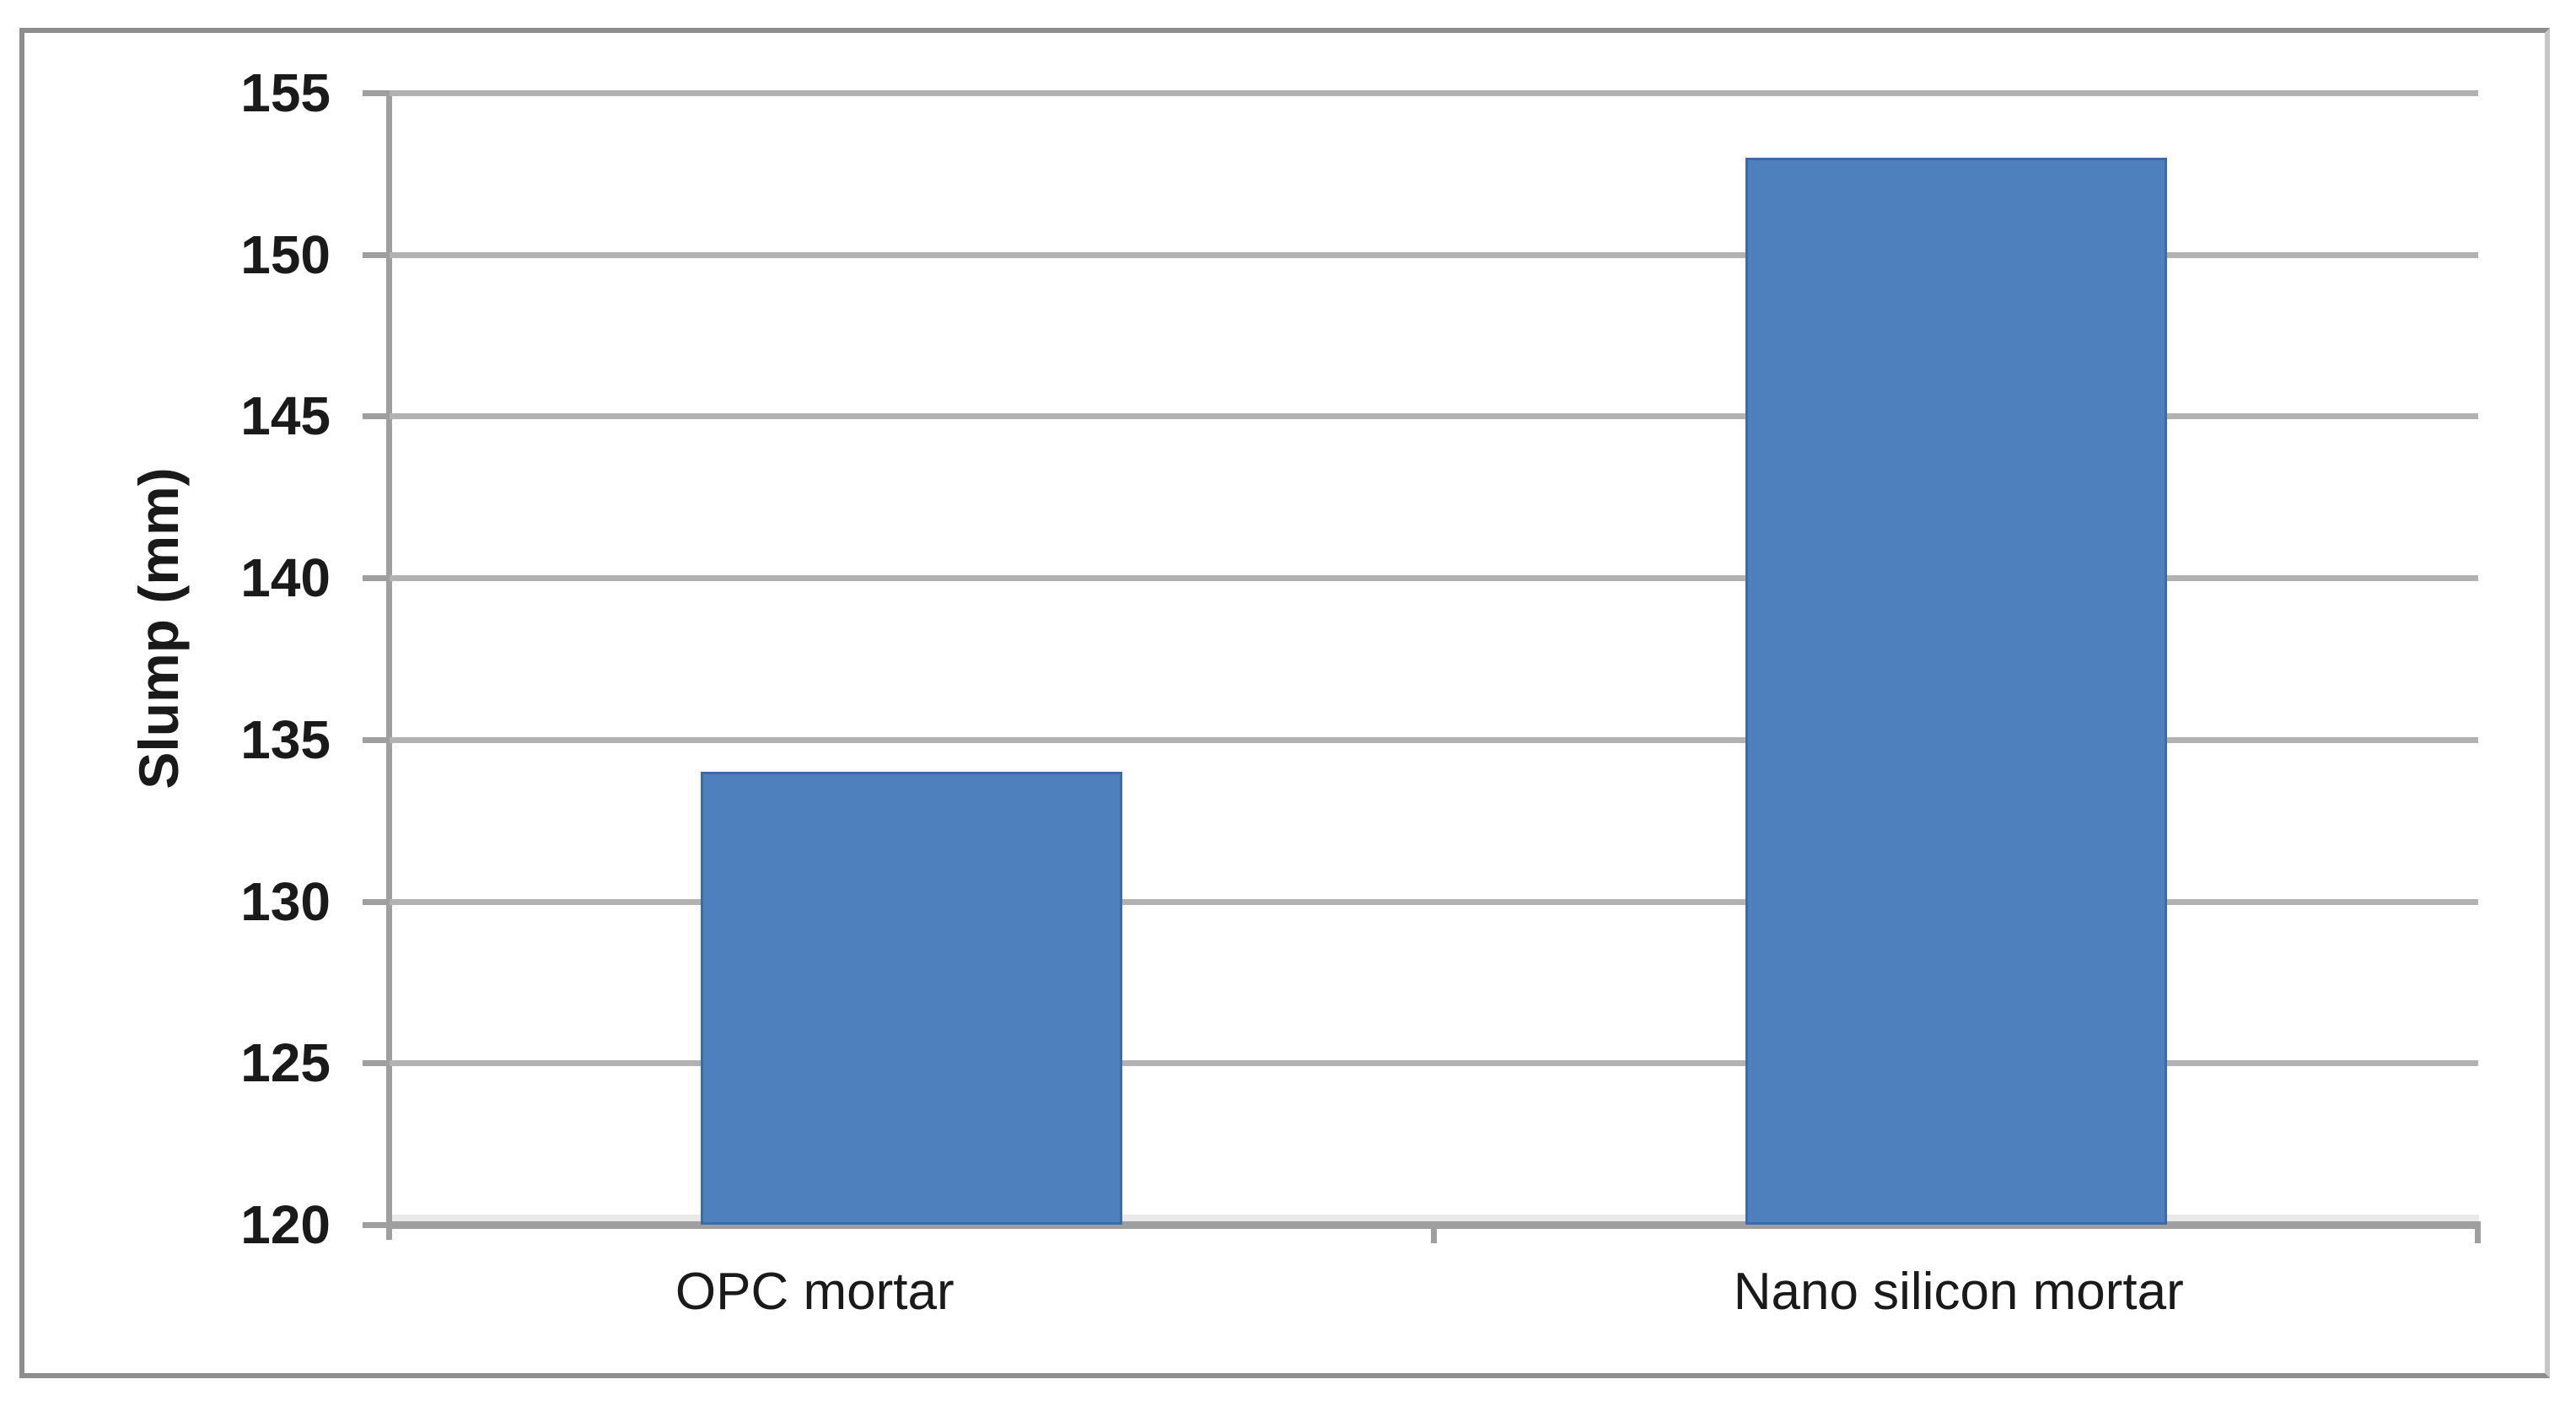 The image size is (2576, 1417). What do you see at coordinates (815, 1292) in the screenshot?
I see `x-category-label-opc-mortar: OPC mortar` at bounding box center [815, 1292].